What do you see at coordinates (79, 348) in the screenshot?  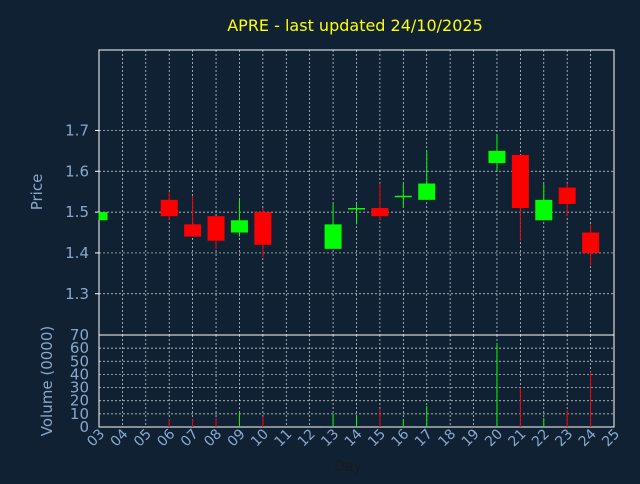 I see `volume-tick-label: 60` at bounding box center [79, 348].